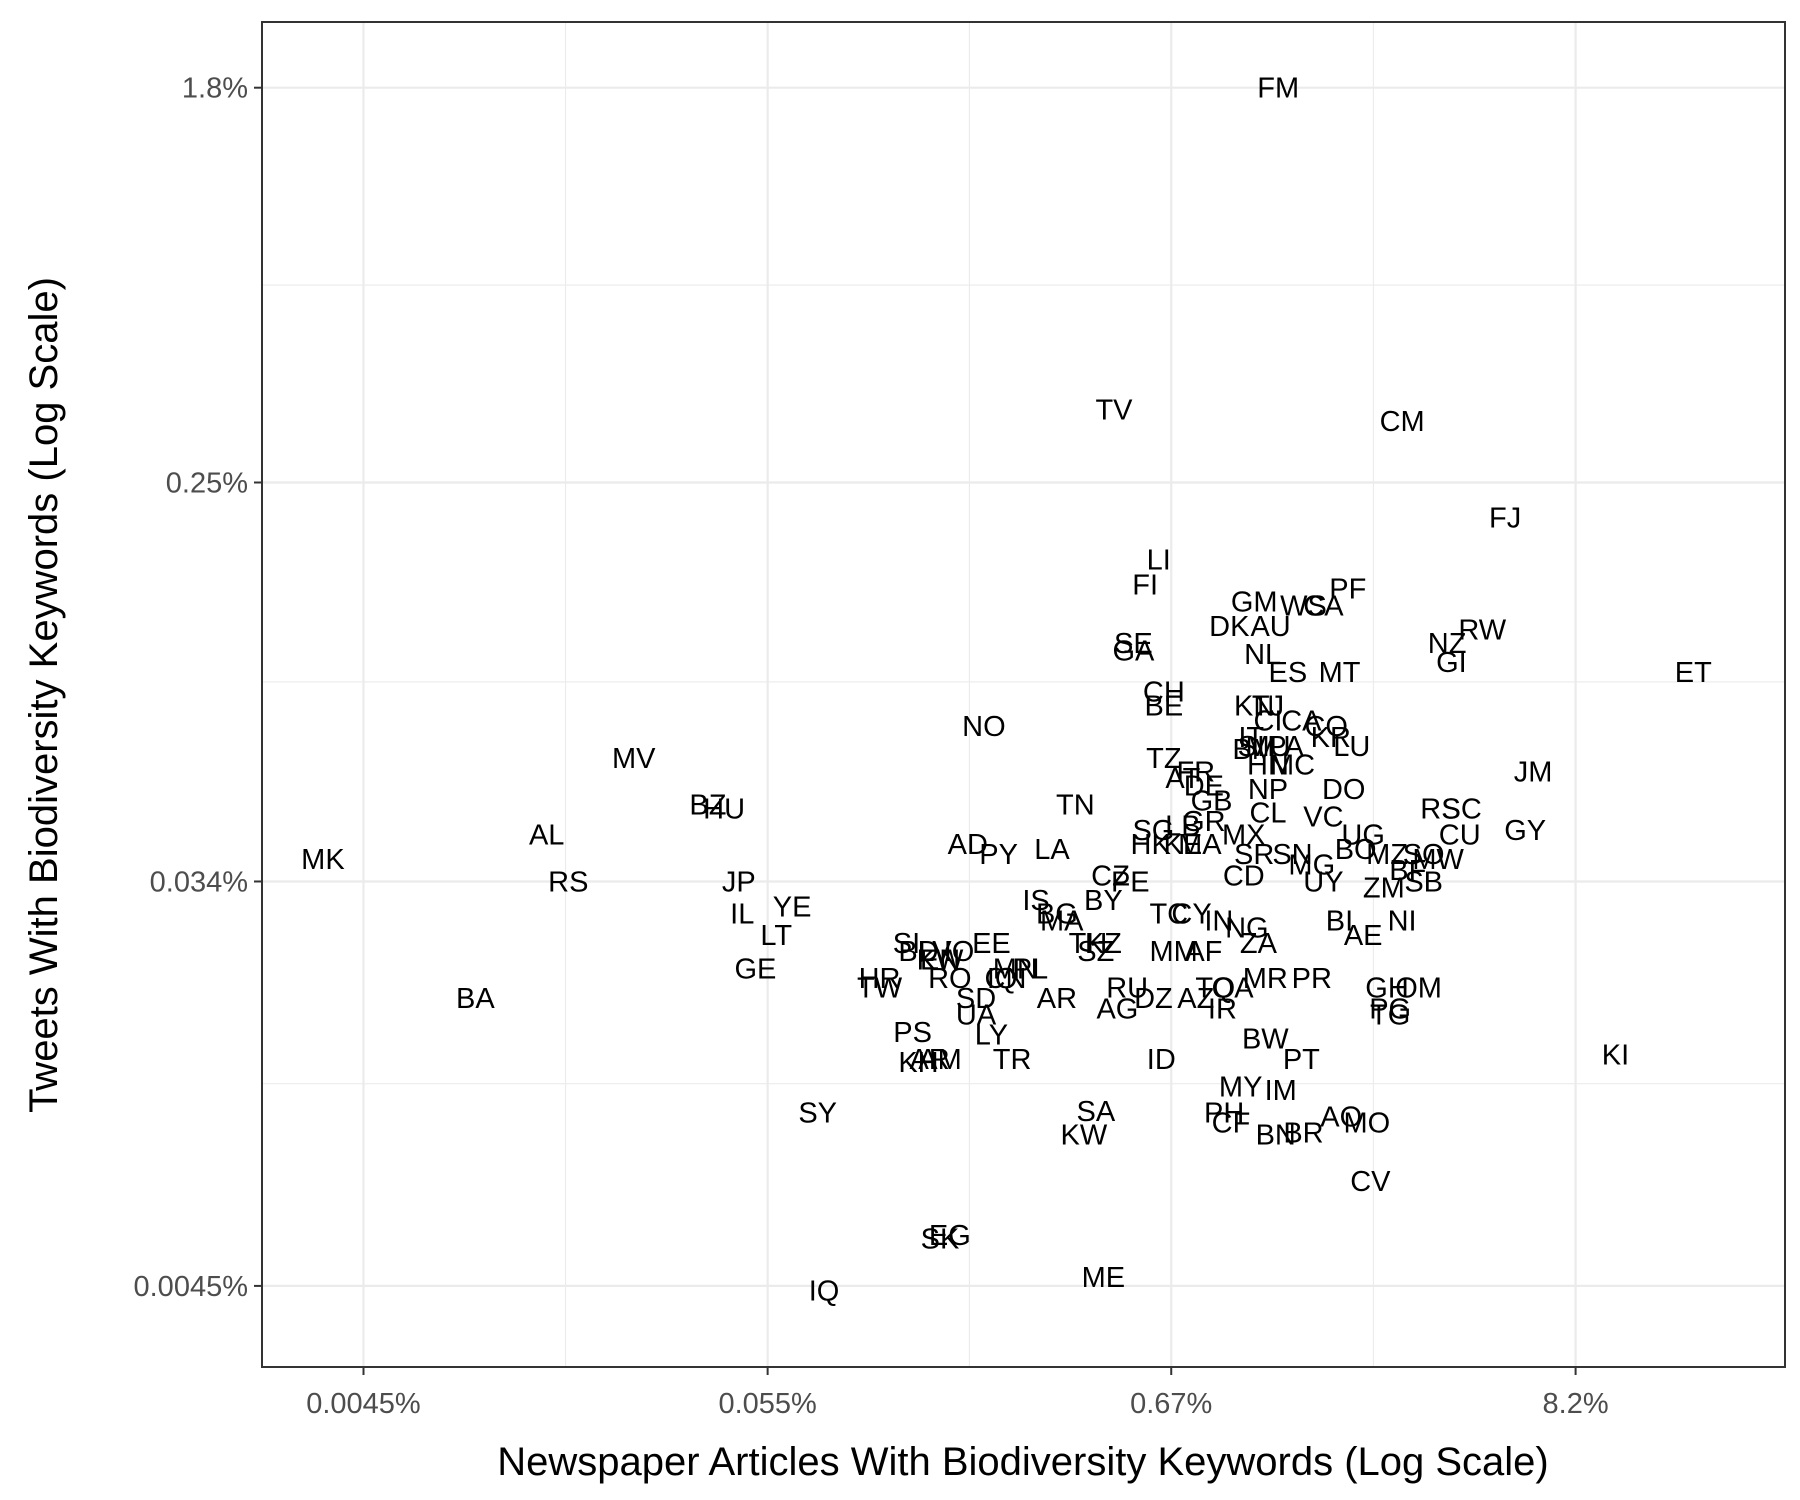 This screenshot has width=1800, height=1500. What do you see at coordinates (1127, 989) in the screenshot?
I see `point-label-ru: RU` at bounding box center [1127, 989].